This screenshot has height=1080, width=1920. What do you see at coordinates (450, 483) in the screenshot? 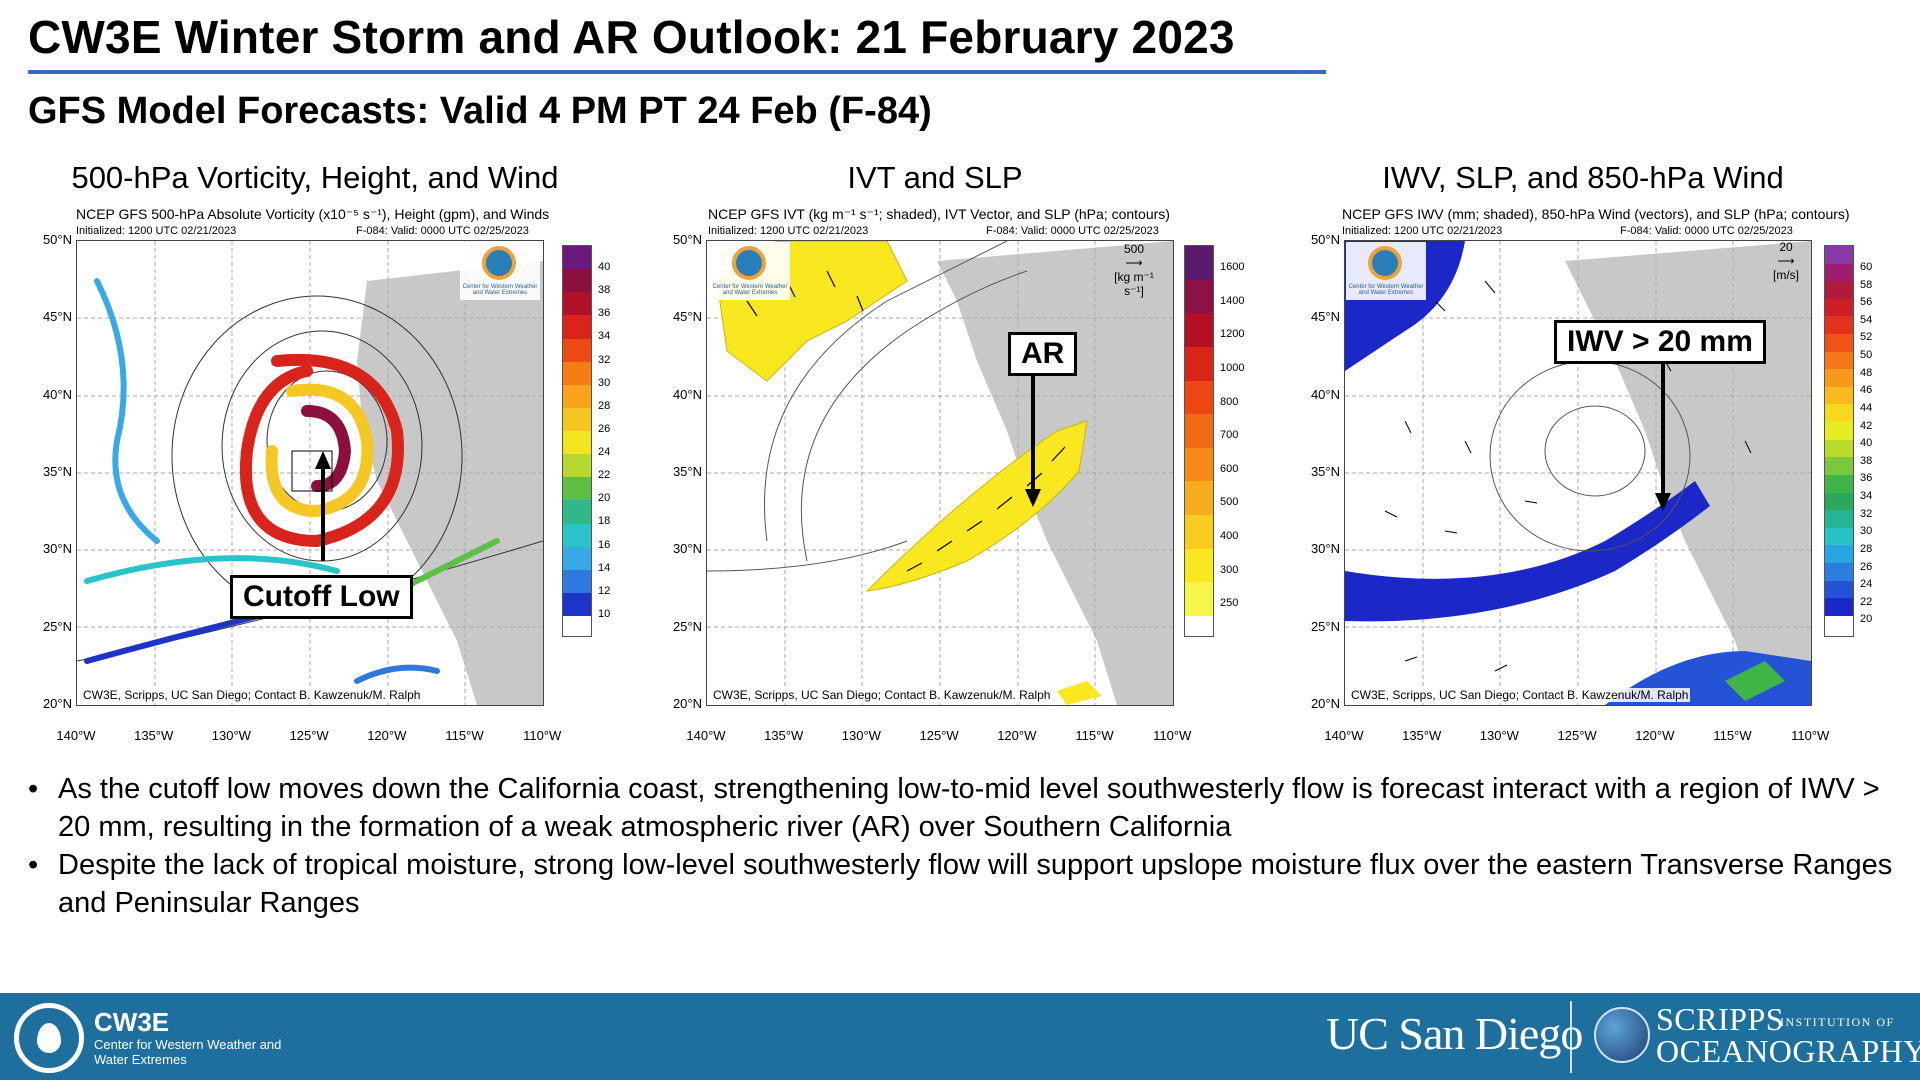
I see `landmass` at bounding box center [450, 483].